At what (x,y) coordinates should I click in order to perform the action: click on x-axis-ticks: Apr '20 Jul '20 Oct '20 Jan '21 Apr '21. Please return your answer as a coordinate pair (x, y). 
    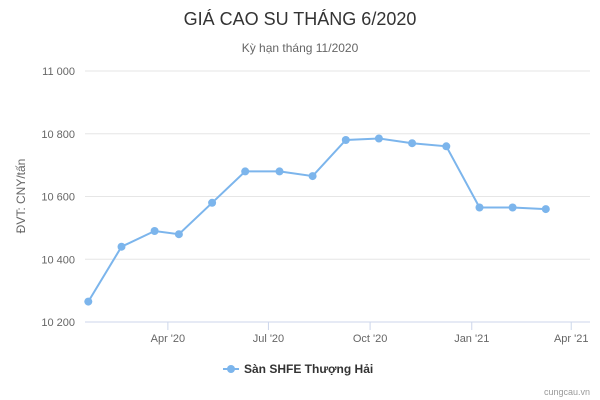
    Looking at the image, I should click on (370, 333).